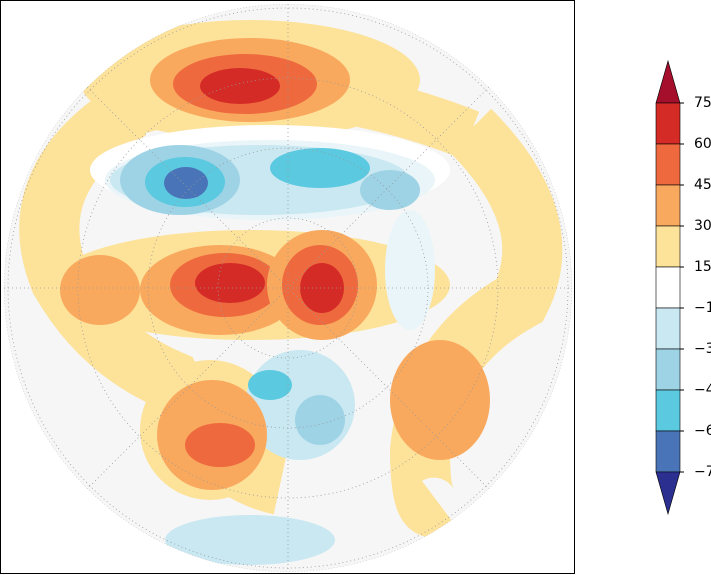 The image size is (711, 575). Describe the element at coordinates (702, 308) in the screenshot. I see `colorbar-label: −150` at that location.